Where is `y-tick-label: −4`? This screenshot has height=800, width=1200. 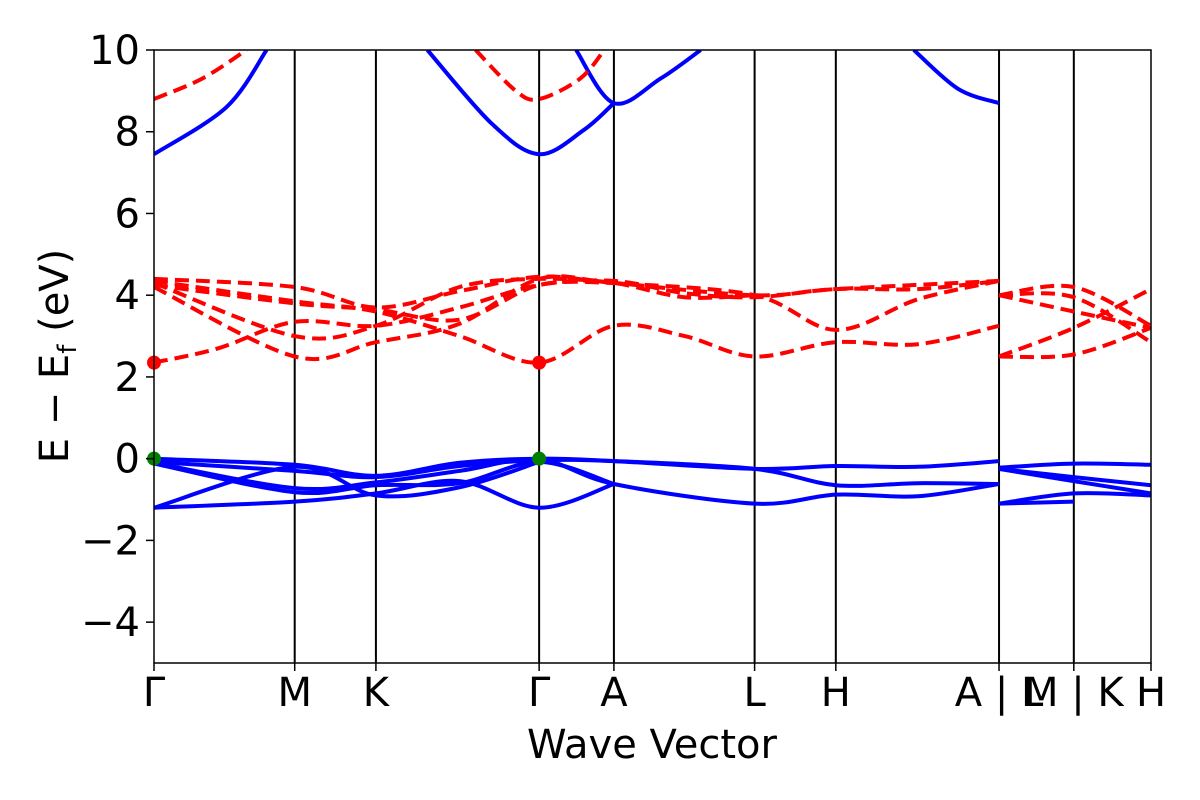
y-tick-label: −4 is located at coordinates (110, 623).